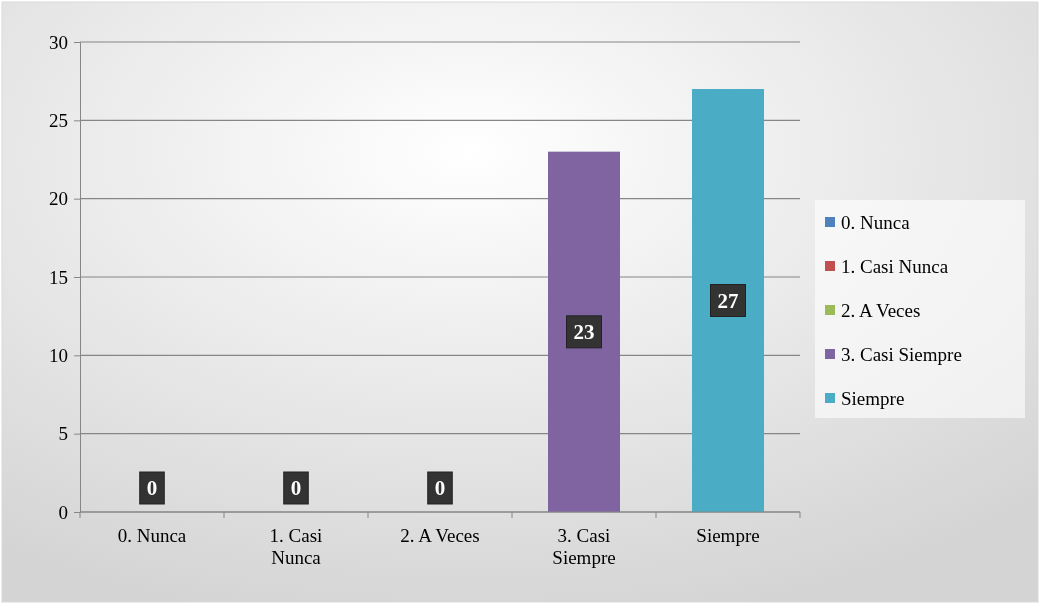 This screenshot has width=1041, height=604. I want to click on data-label: 27, so click(728, 300).